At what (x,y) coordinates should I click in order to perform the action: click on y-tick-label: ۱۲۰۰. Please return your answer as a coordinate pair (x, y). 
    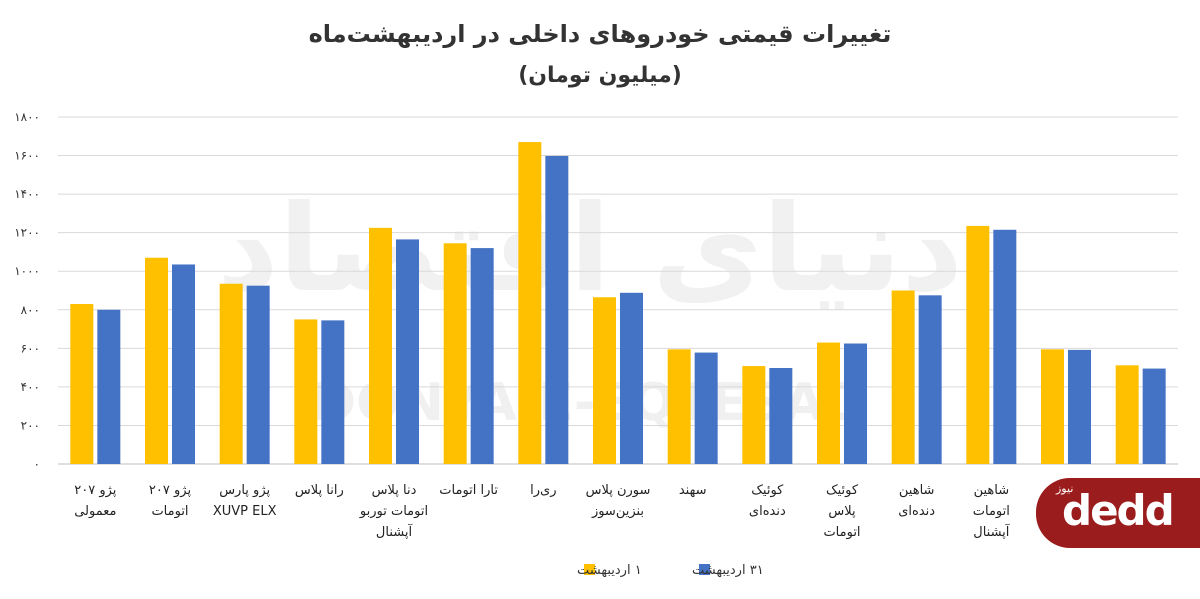
    Looking at the image, I should click on (27, 233).